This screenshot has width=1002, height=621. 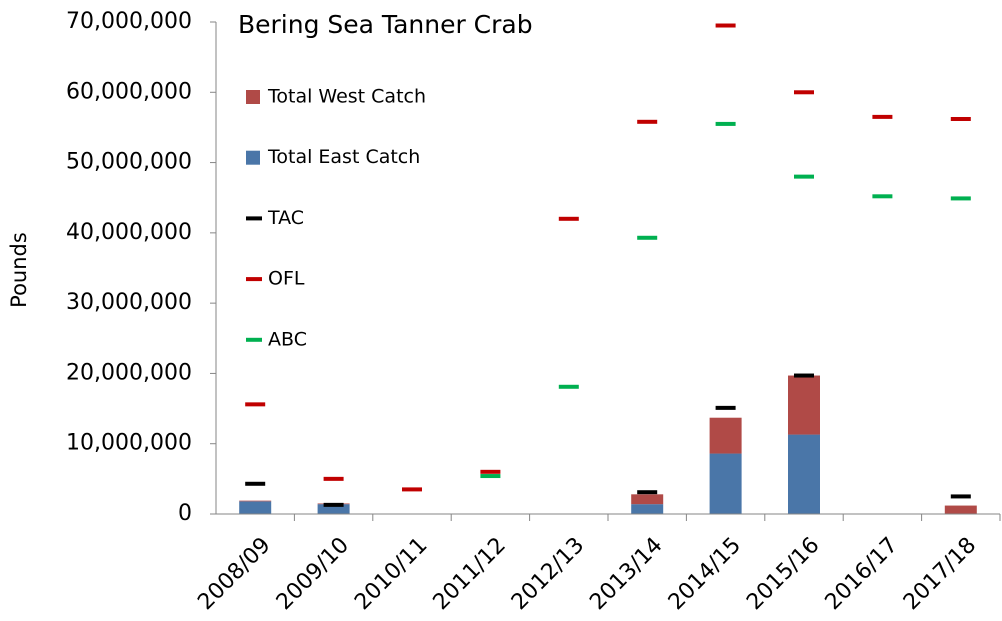 I want to click on x-tick-label: 2014/15, so click(x=705, y=574).